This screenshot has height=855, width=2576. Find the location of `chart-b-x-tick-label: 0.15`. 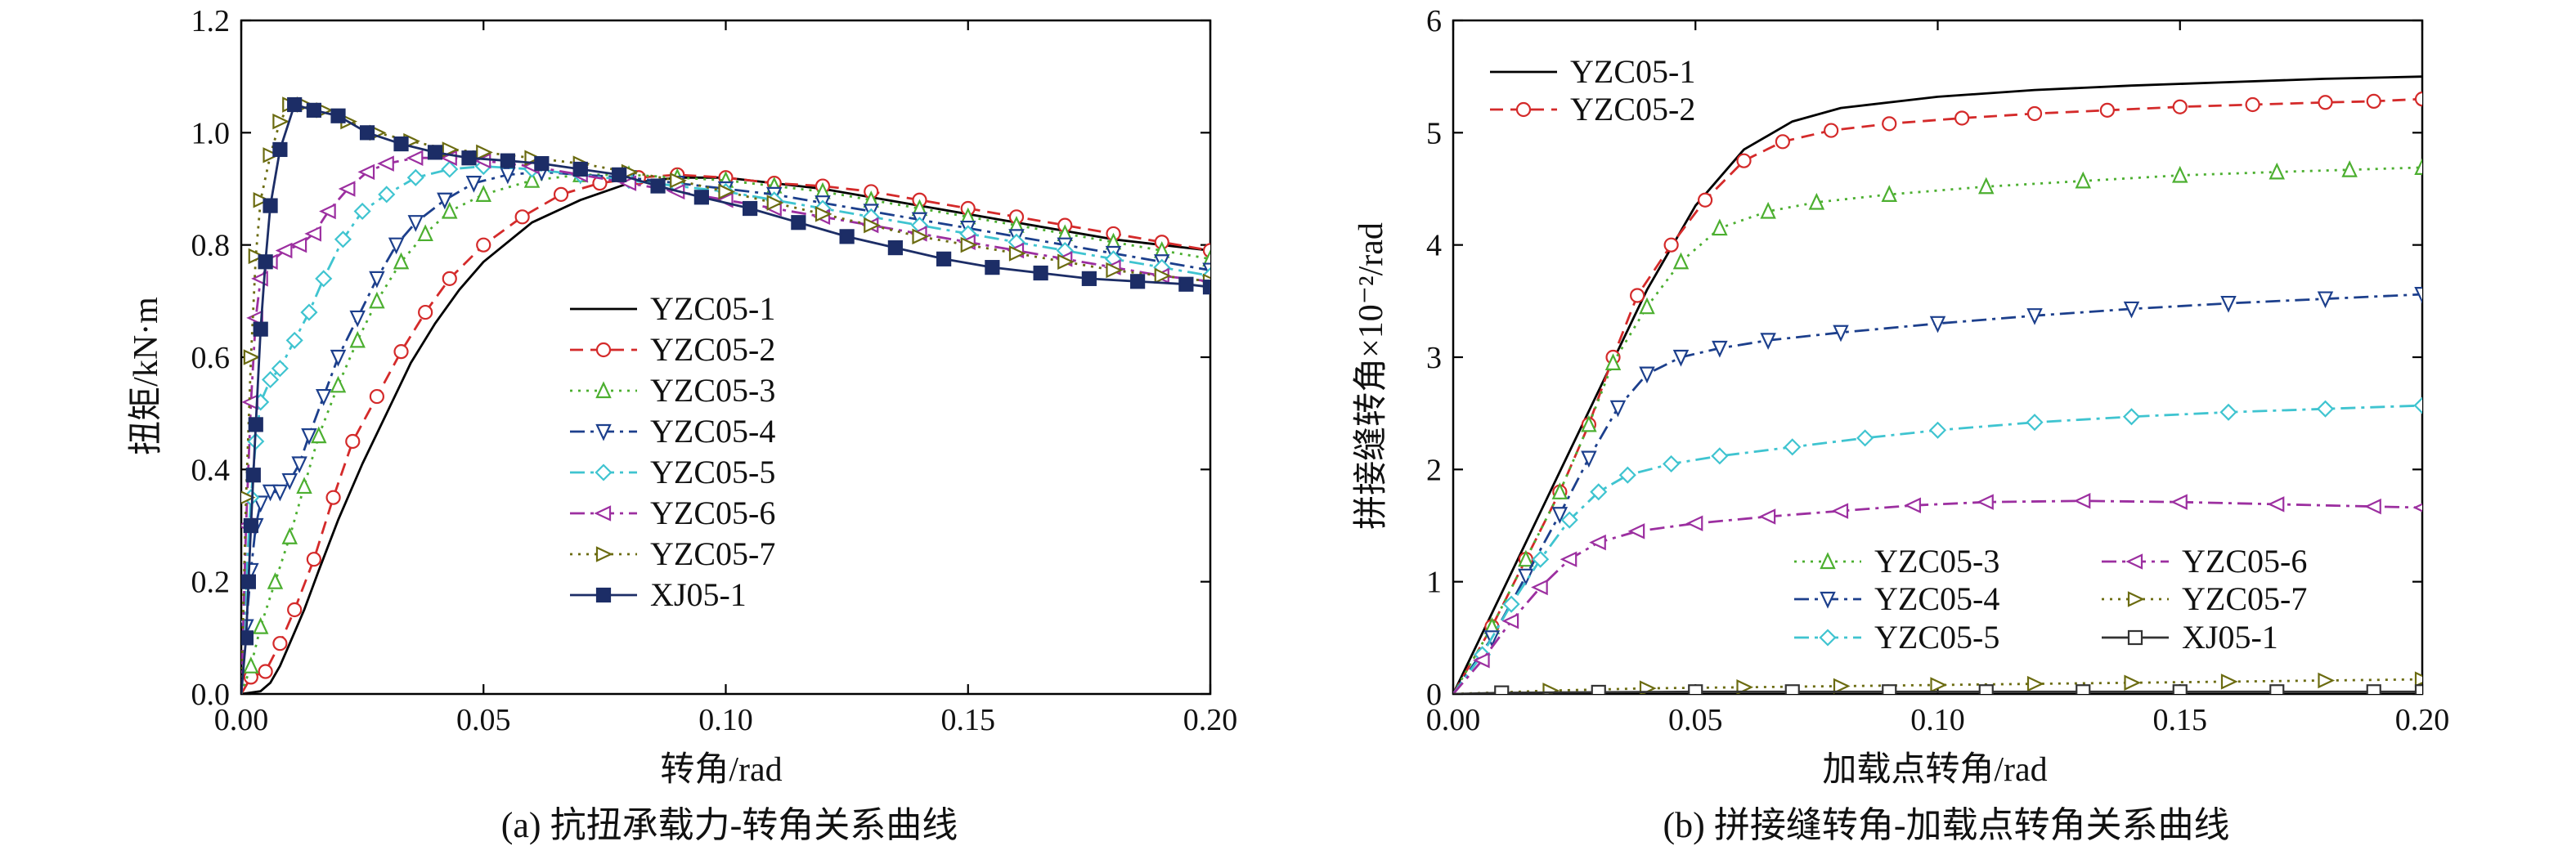

chart-b-x-tick-label: 0.15 is located at coordinates (2180, 720).